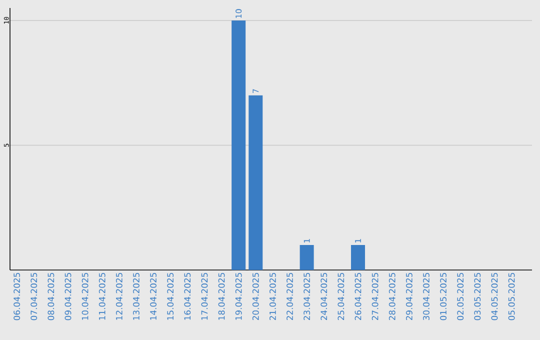 The width and height of the screenshot is (540, 340). What do you see at coordinates (153, 296) in the screenshot?
I see `x-tick-label: 14.04.2025` at bounding box center [153, 296].